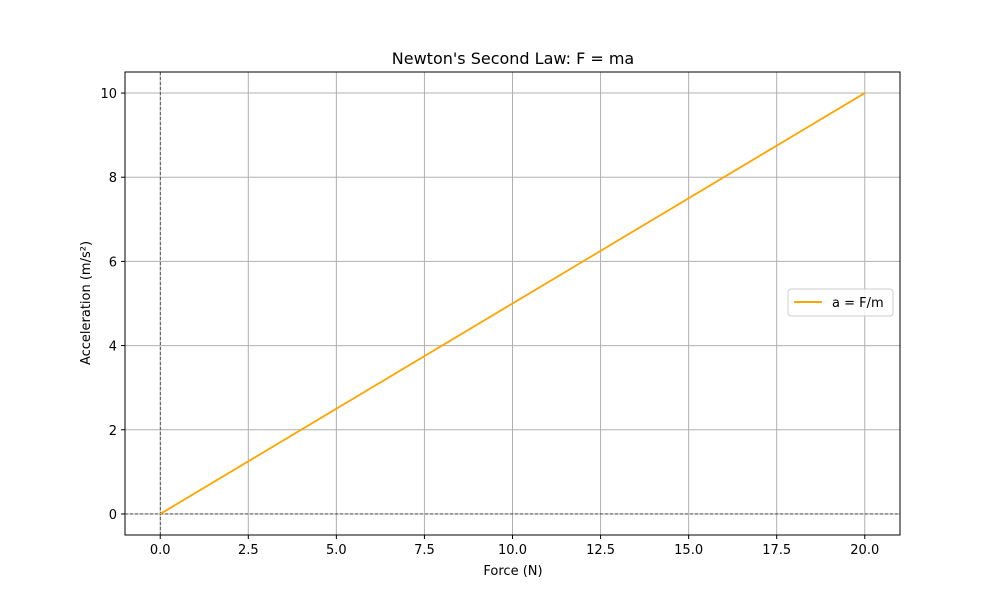 The height and width of the screenshot is (600, 1000). I want to click on y-tick-label: 10, so click(108, 94).